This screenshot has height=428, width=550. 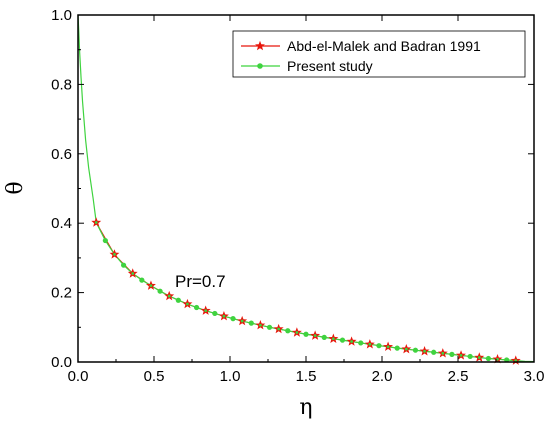 I want to click on y-tick-label: 0.0, so click(x=61, y=362).